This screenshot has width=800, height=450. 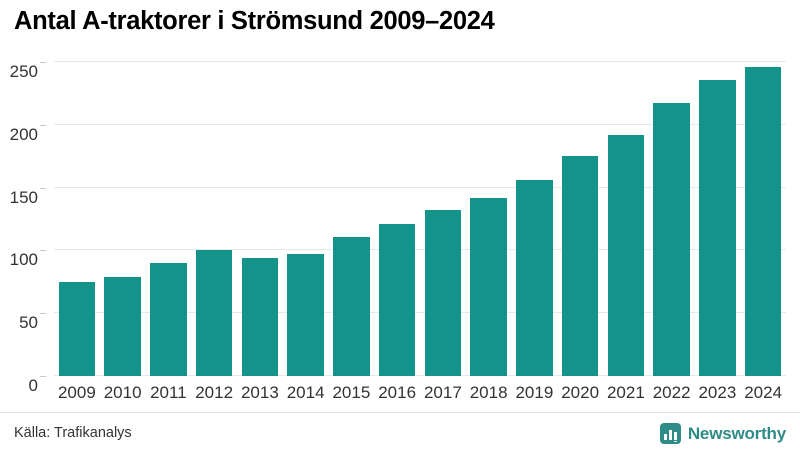 I want to click on x-axis-tick-label: 2017, so click(x=442, y=392).